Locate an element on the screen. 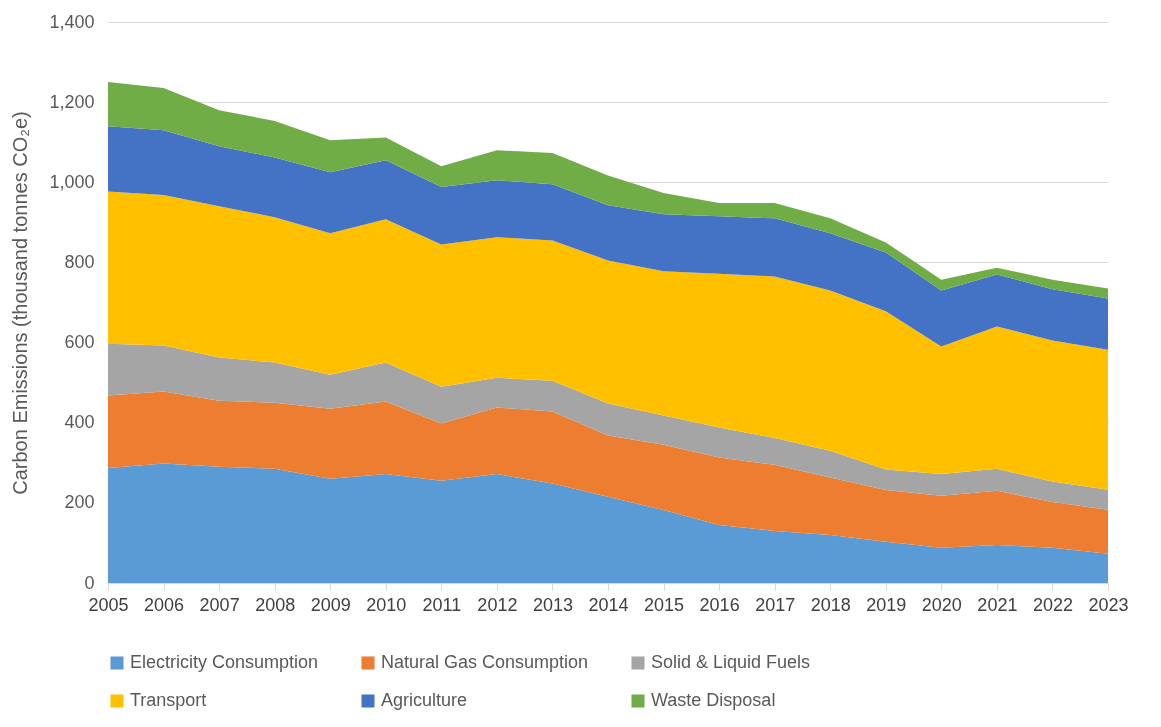 This screenshot has width=1161, height=727. x-tick-label: 2019 is located at coordinates (886, 604).